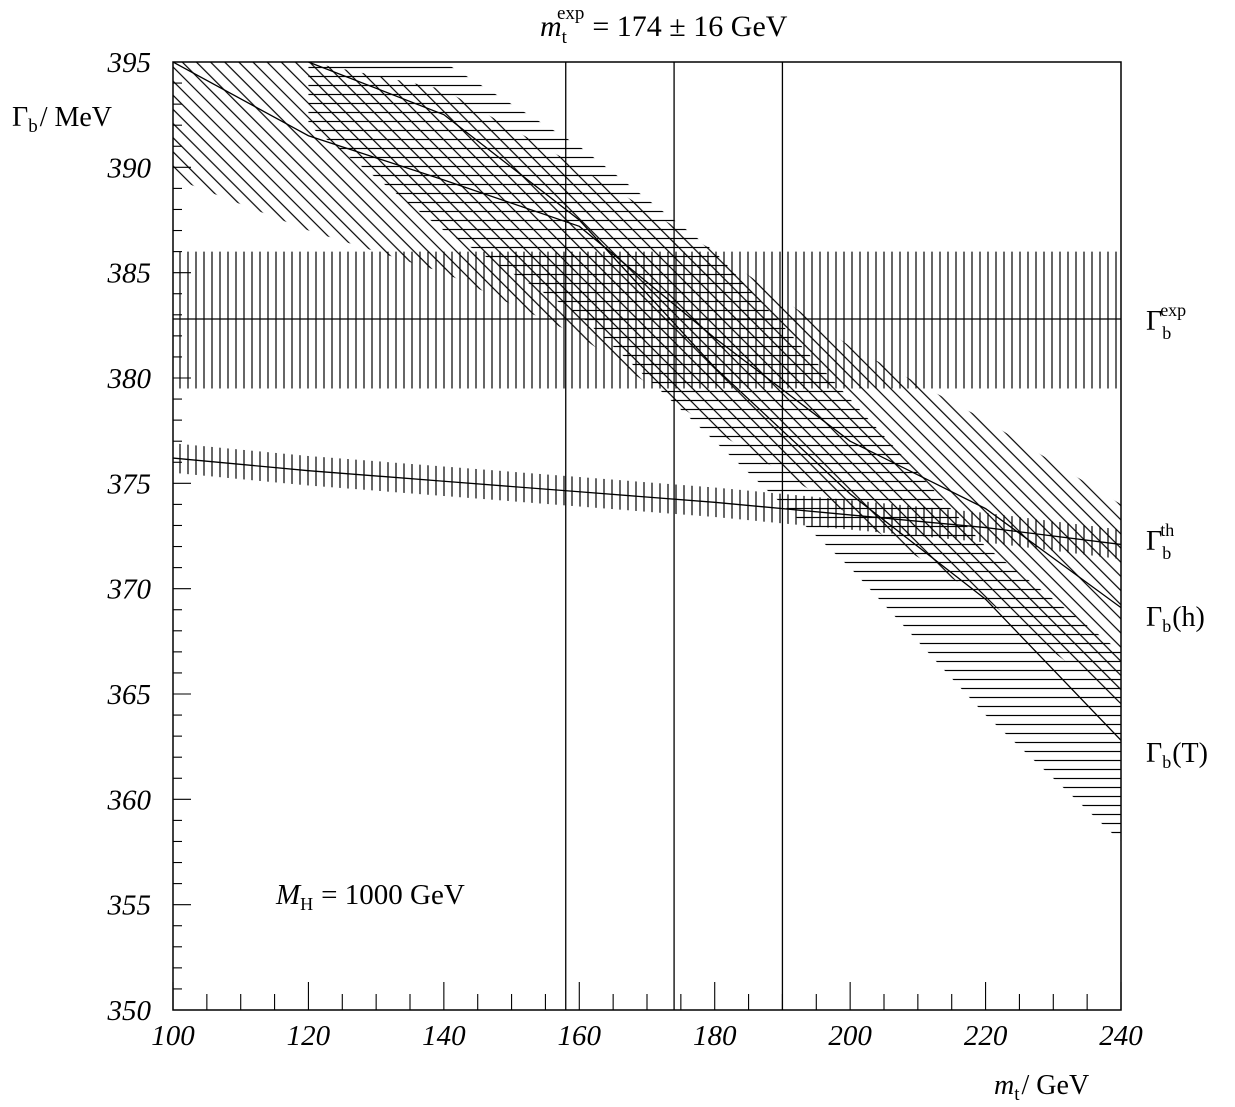 This screenshot has width=1235, height=1107. I want to click on y-tick-label: 370, so click(129, 590).